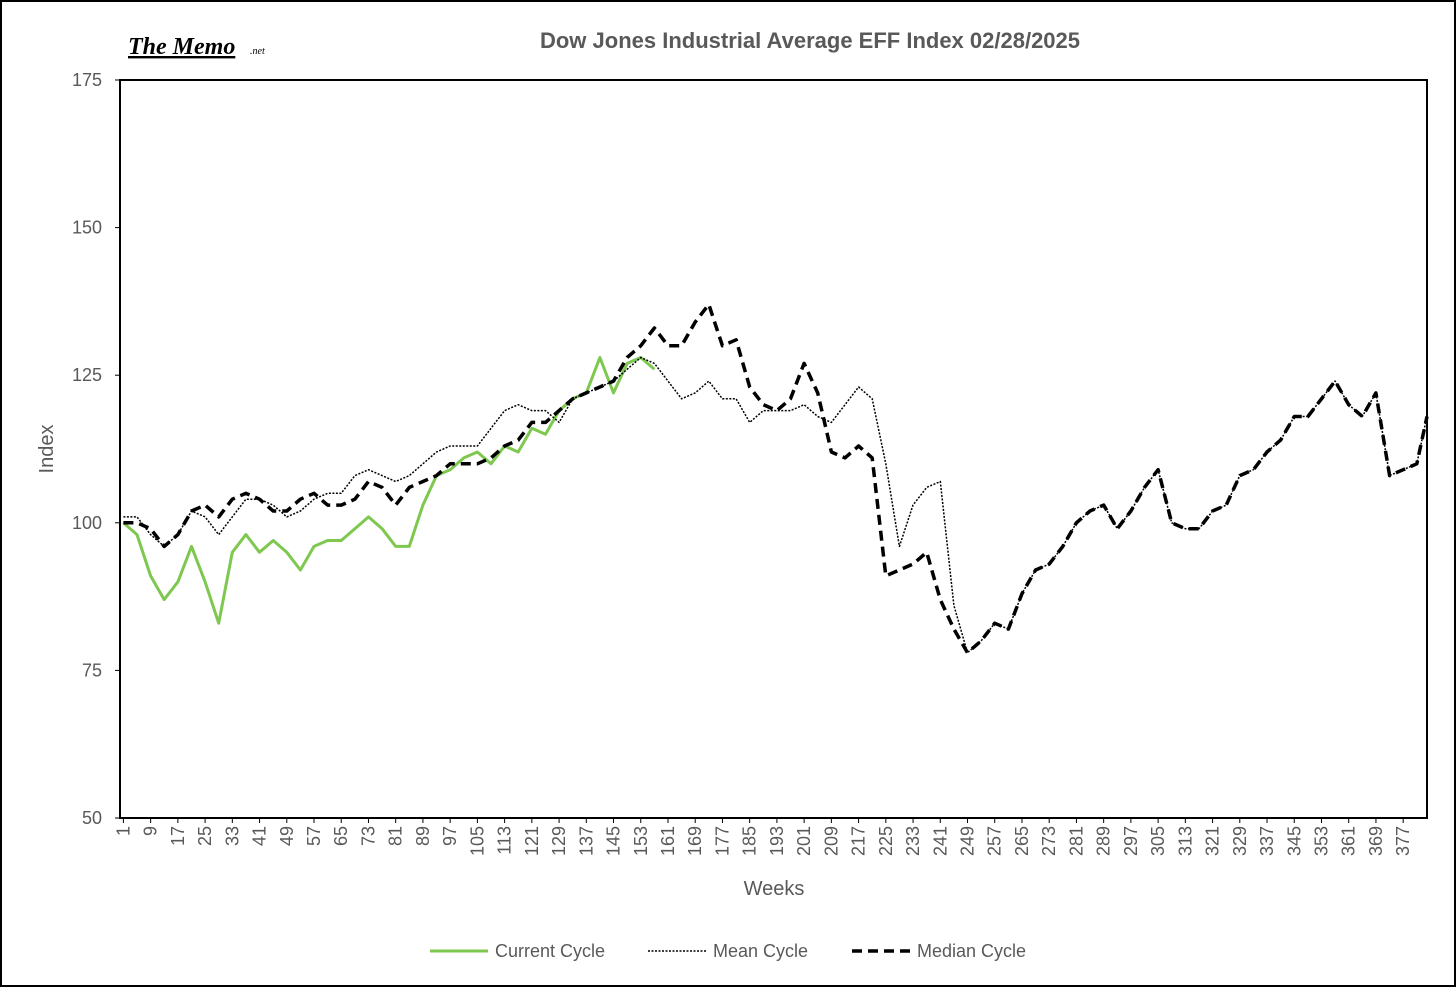  Describe the element at coordinates (532, 841) in the screenshot. I see `x-tick-label: 121` at that location.